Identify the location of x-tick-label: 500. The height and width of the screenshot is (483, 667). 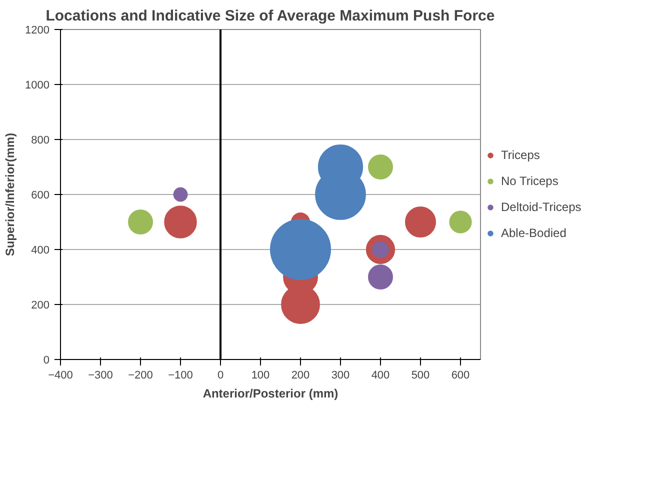
(420, 376).